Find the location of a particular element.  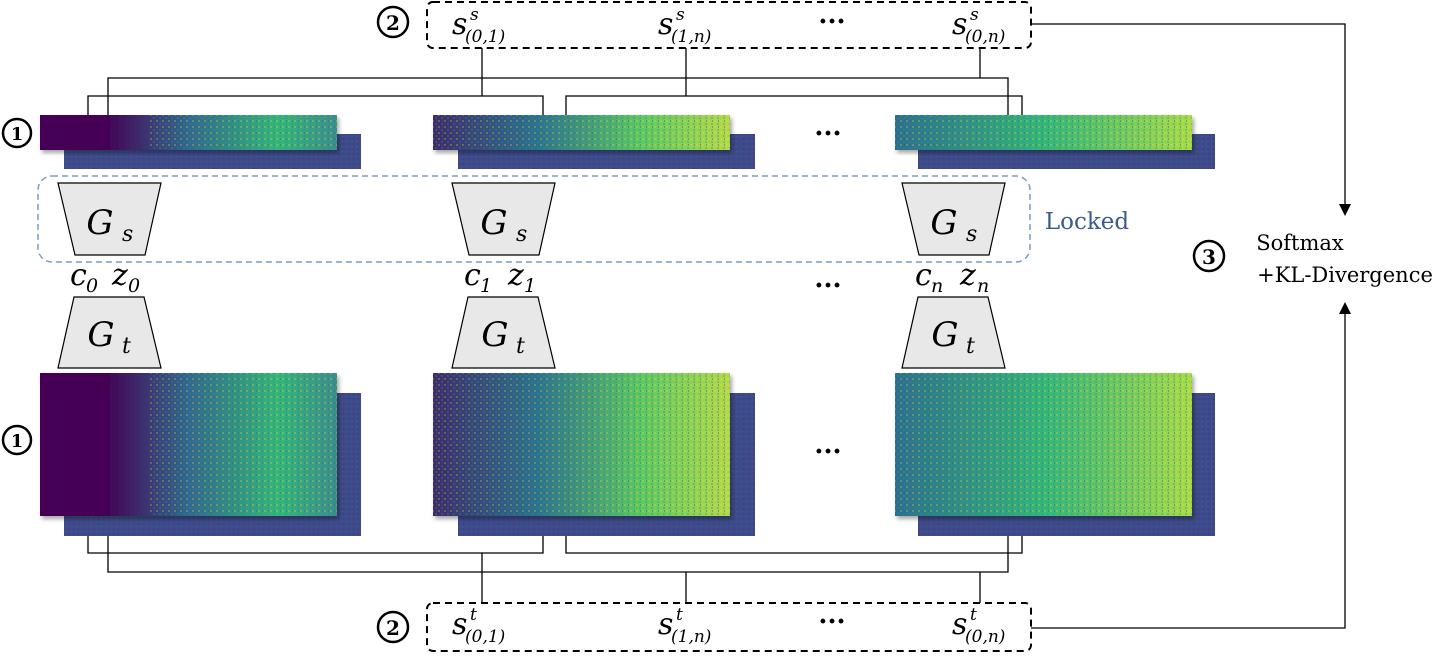

target-to-loss-arrow is located at coordinates (1188, 470).